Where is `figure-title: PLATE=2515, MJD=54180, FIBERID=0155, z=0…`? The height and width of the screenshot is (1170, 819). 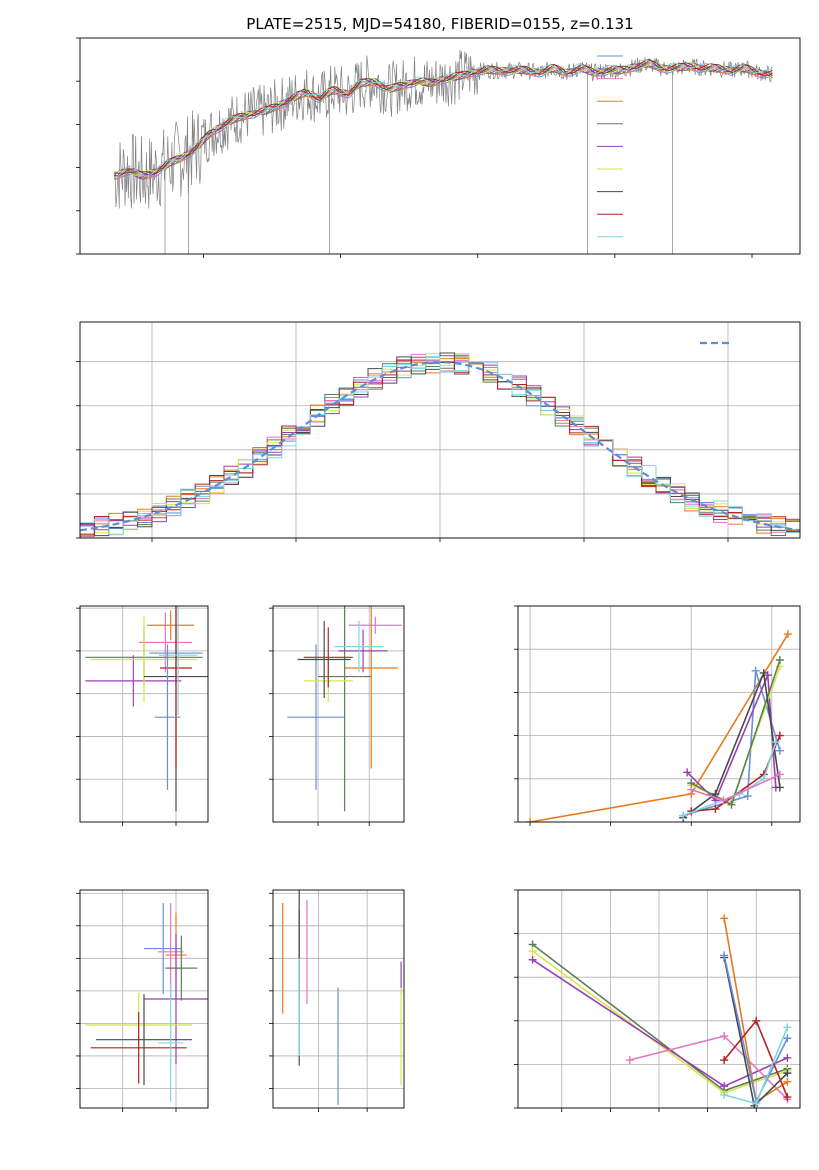 figure-title: PLATE=2515, MJD=54180, FIBERID=0155, z=0… is located at coordinates (439, 24).